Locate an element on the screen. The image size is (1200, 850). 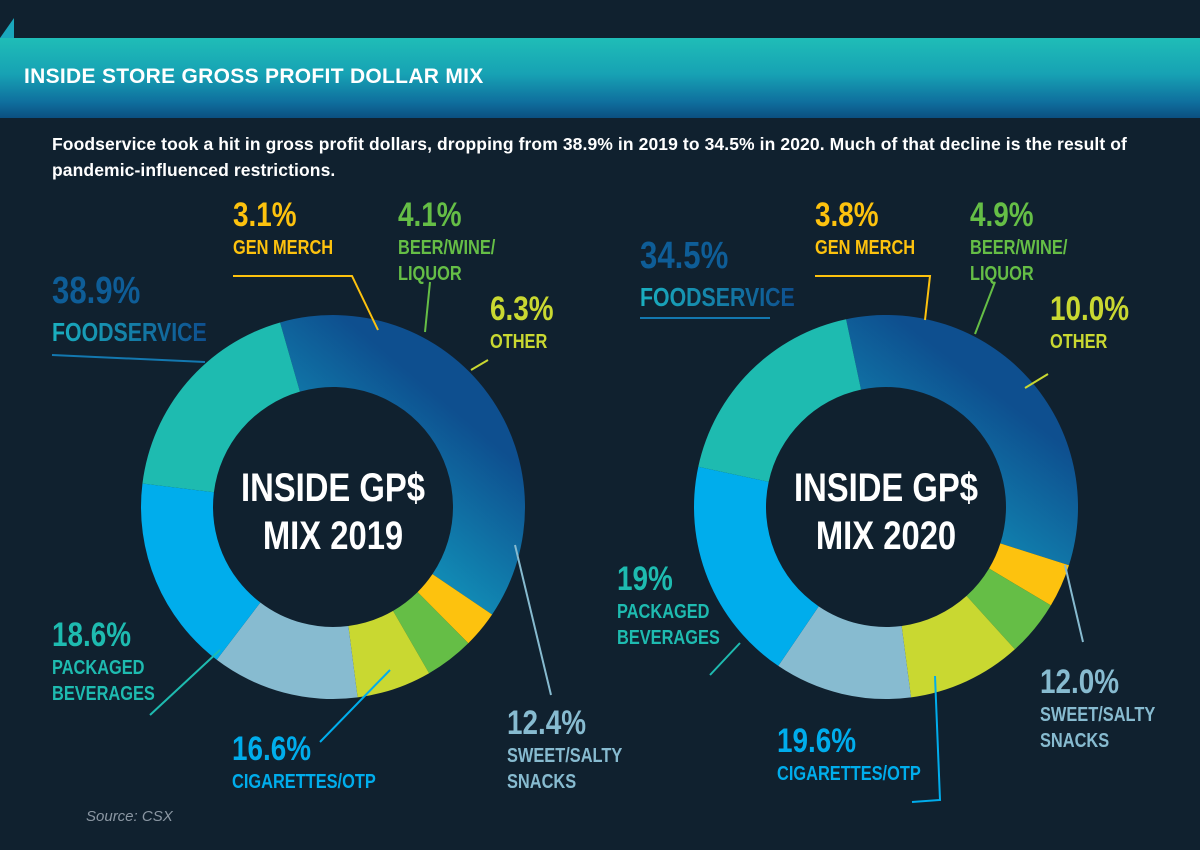
value-label-beer-wine-liquor: 4.9% is located at coordinates (1002, 214).